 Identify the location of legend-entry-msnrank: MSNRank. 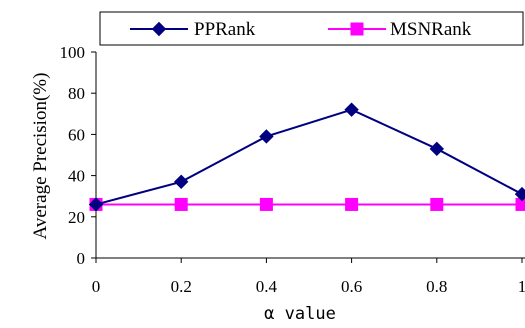
(400, 29).